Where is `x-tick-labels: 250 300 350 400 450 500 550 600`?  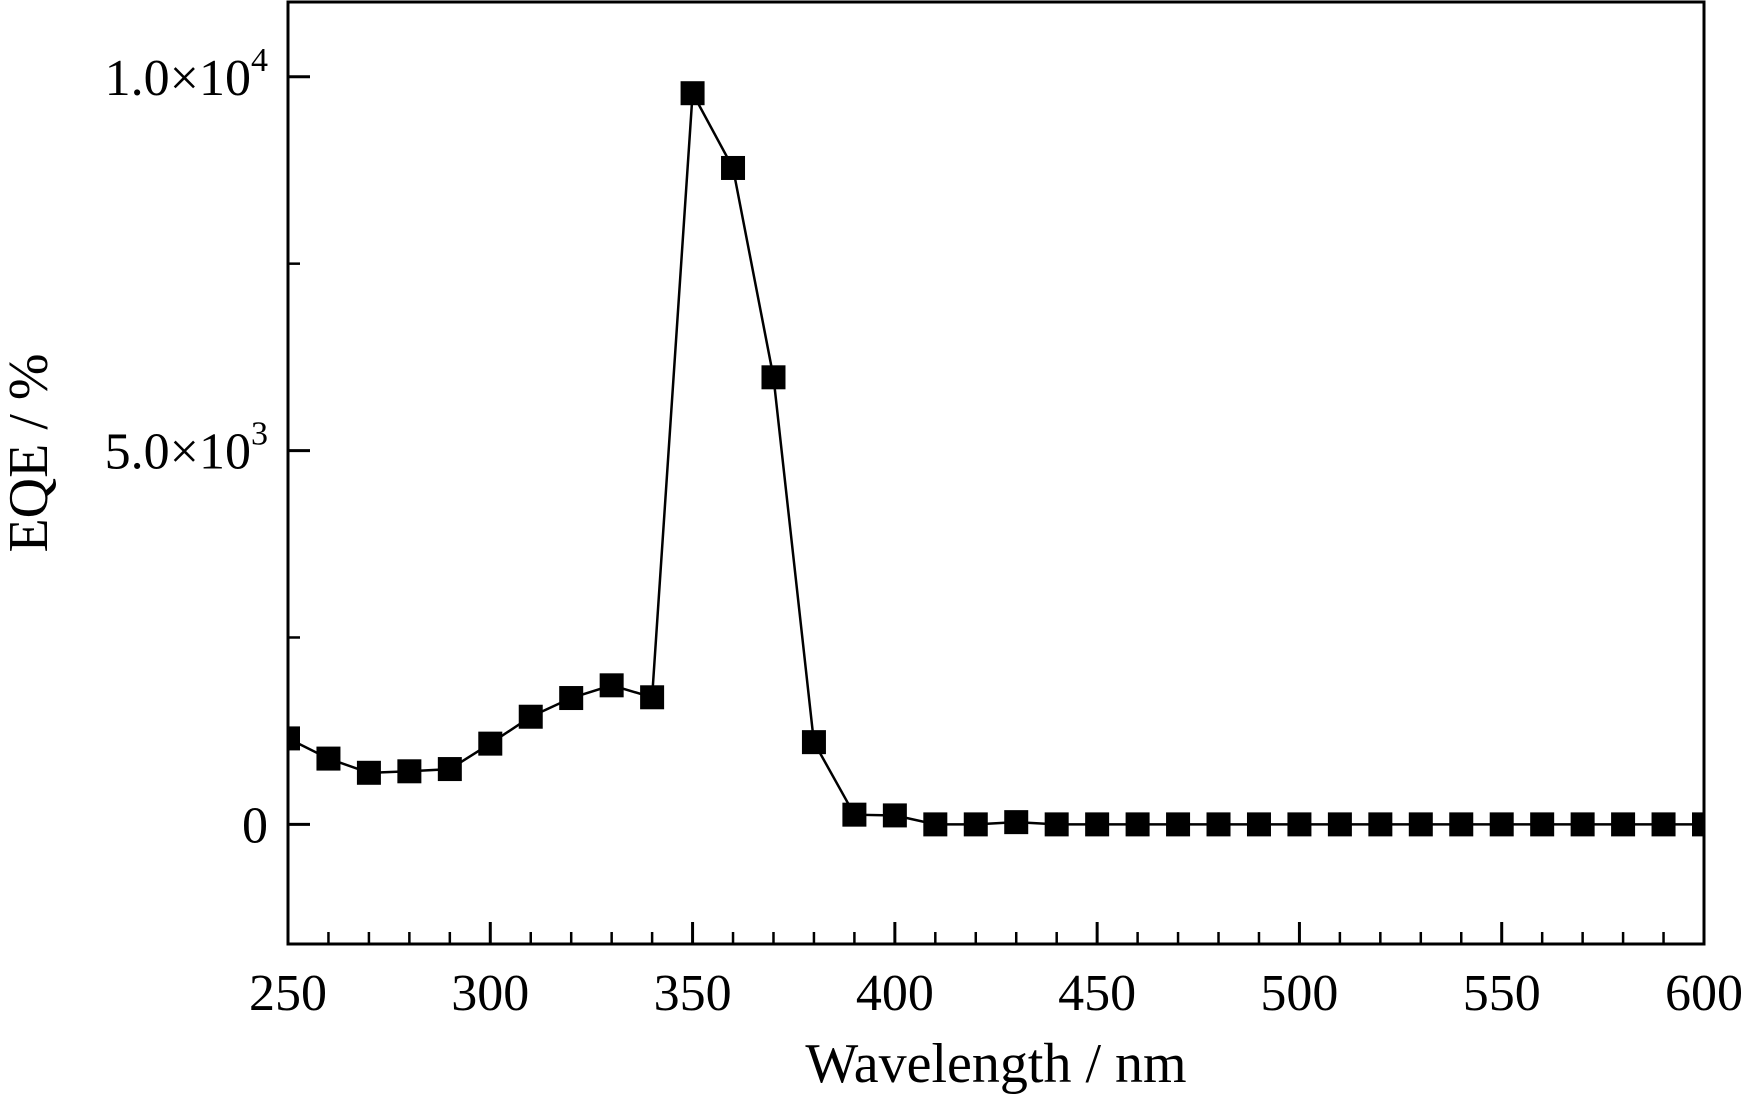
x-tick-labels: 250 300 350 400 450 500 550 600 is located at coordinates (996, 993).